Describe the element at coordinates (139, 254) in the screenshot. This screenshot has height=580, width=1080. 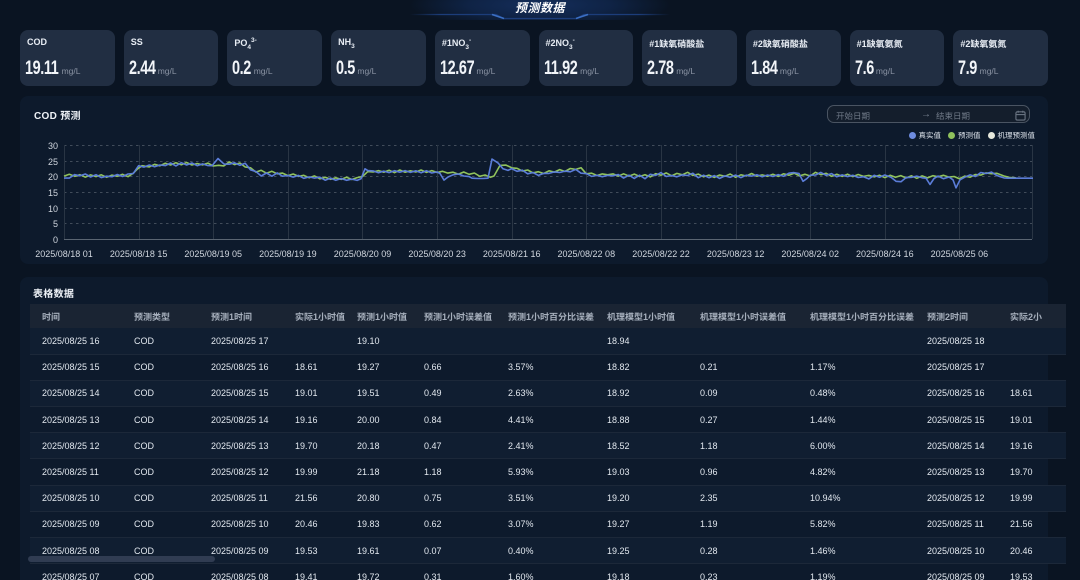
I see `svg-text: 2025/08/18 15` at that location.